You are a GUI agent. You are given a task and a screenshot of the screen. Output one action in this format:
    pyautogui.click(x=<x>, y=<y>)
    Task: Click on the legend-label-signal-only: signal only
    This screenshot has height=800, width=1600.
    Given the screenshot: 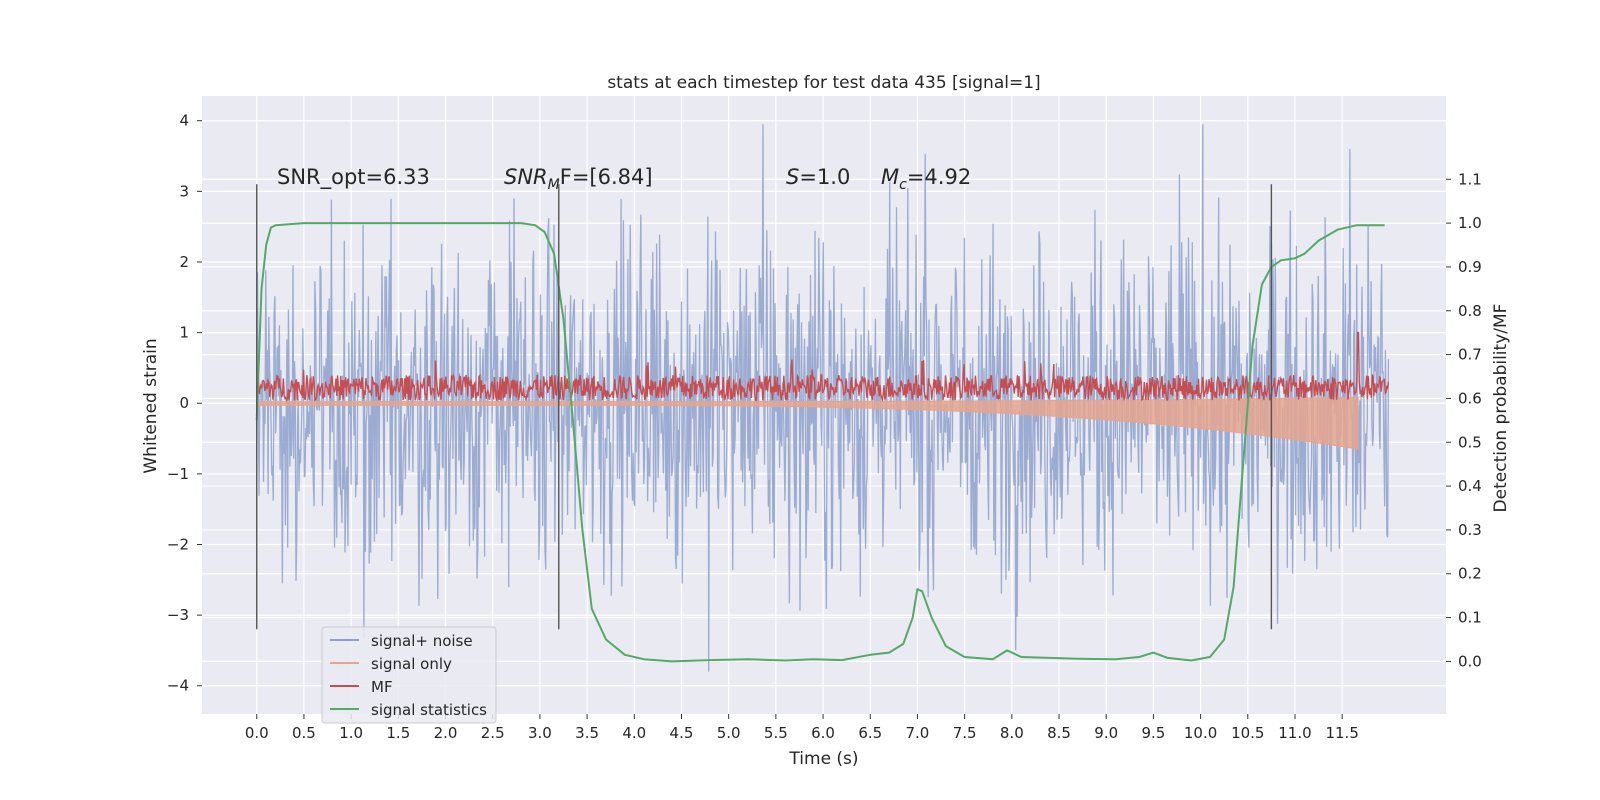 What is the action you would take?
    pyautogui.click(x=411, y=664)
    